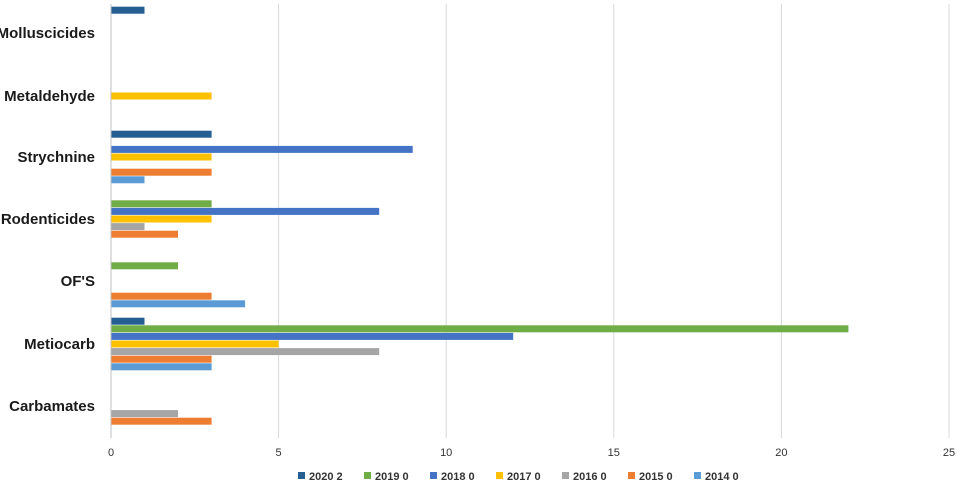  Describe the element at coordinates (49, 96) in the screenshot. I see `category-label: Metaldehyde` at that location.